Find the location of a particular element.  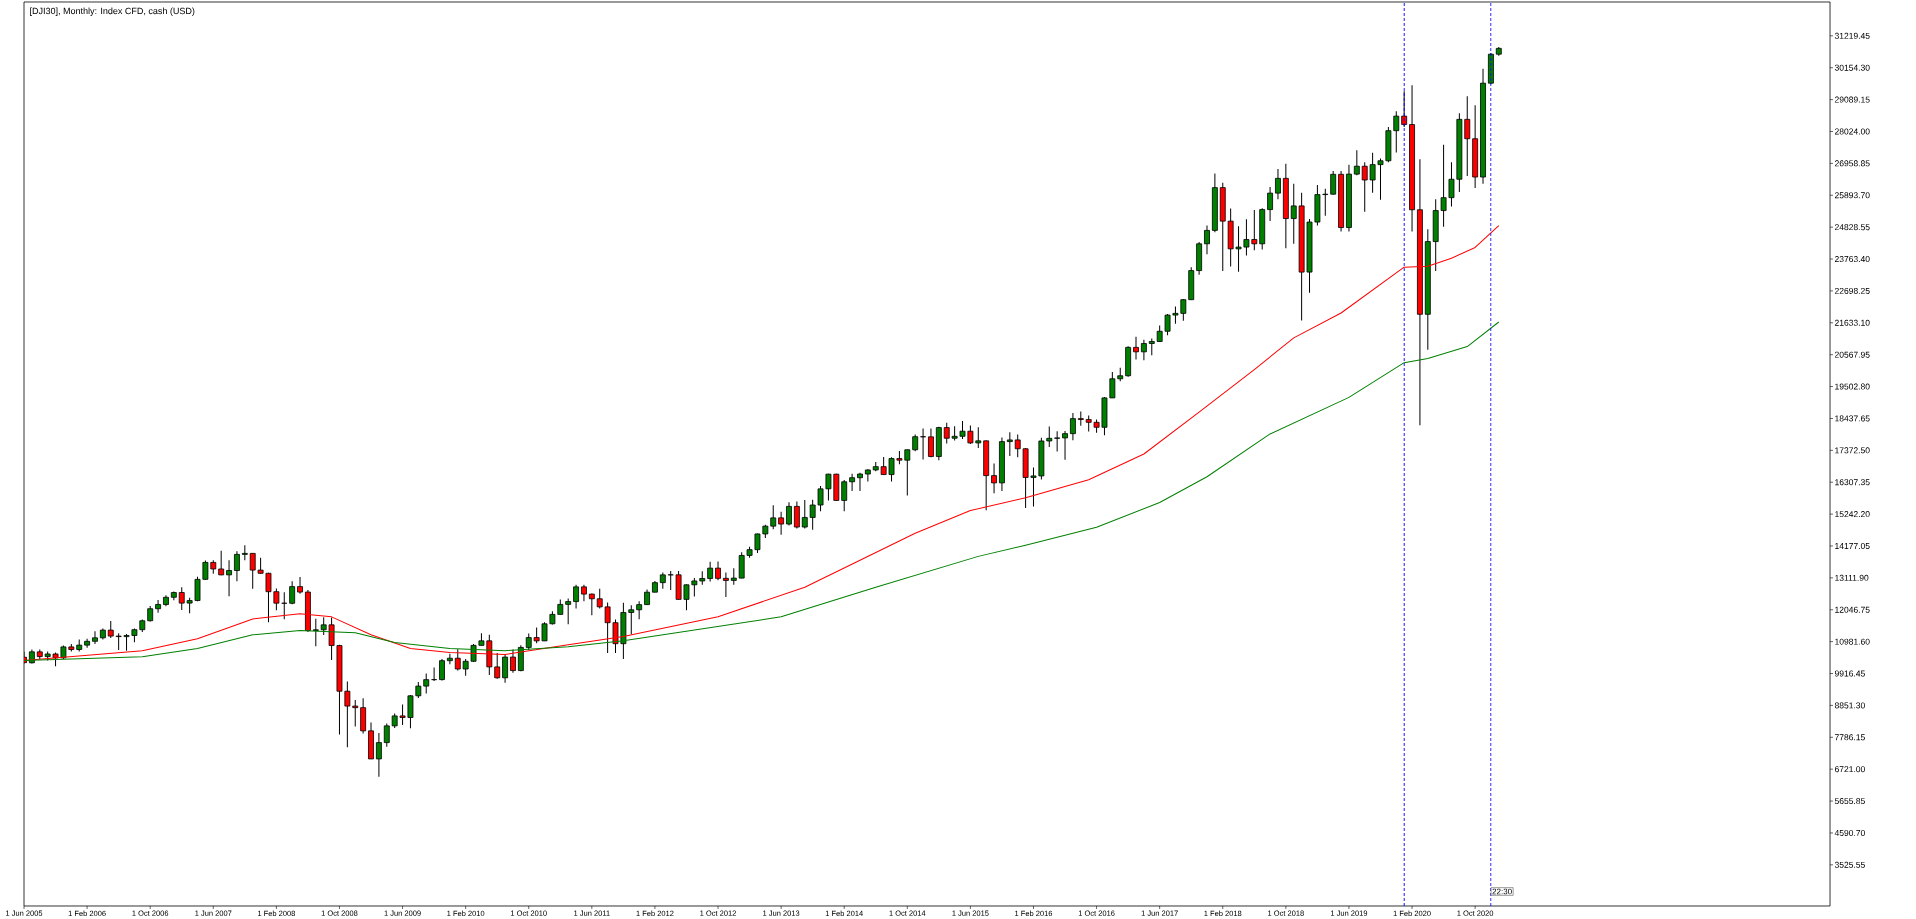

y-tick-label: 21633.10 is located at coordinates (1852, 322).